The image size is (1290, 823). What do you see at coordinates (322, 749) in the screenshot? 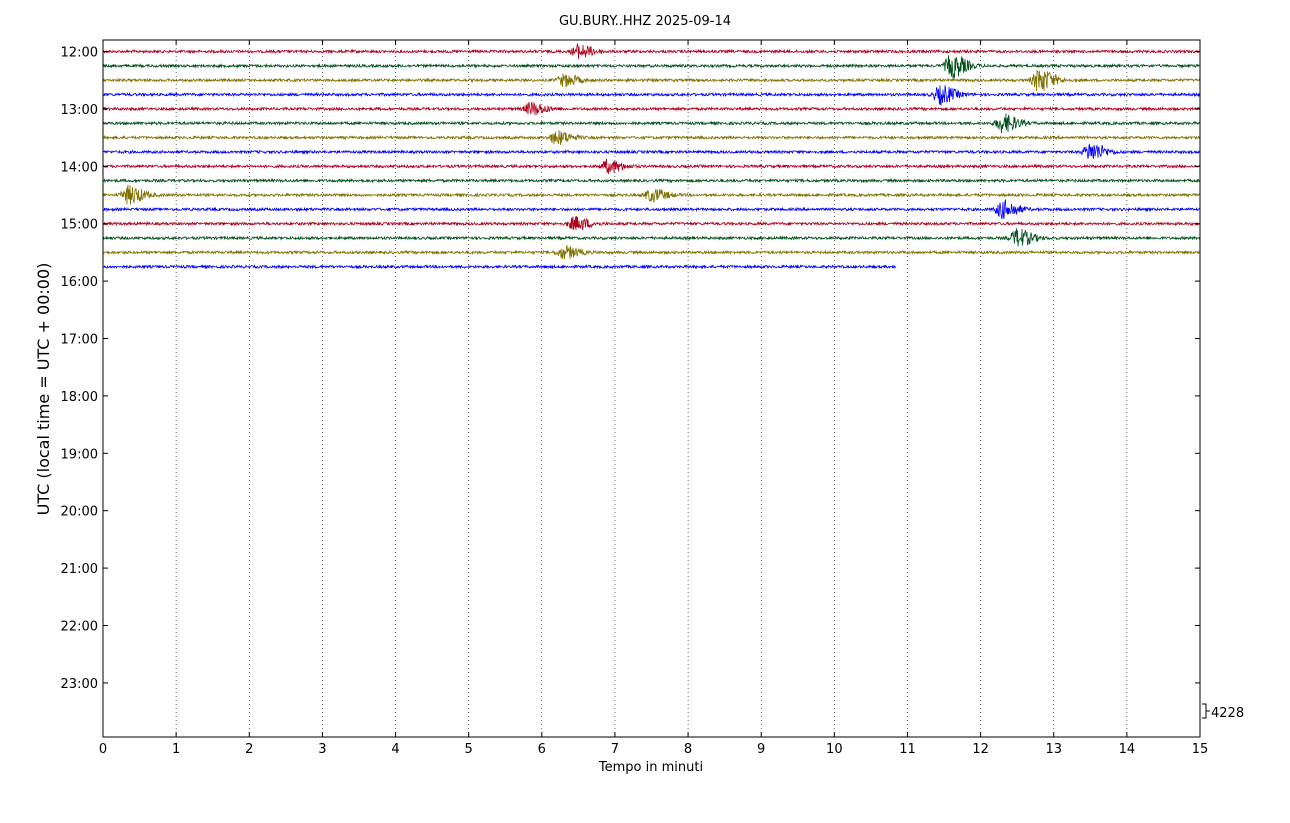
I see `x-tick-label-3: 3` at bounding box center [322, 749].